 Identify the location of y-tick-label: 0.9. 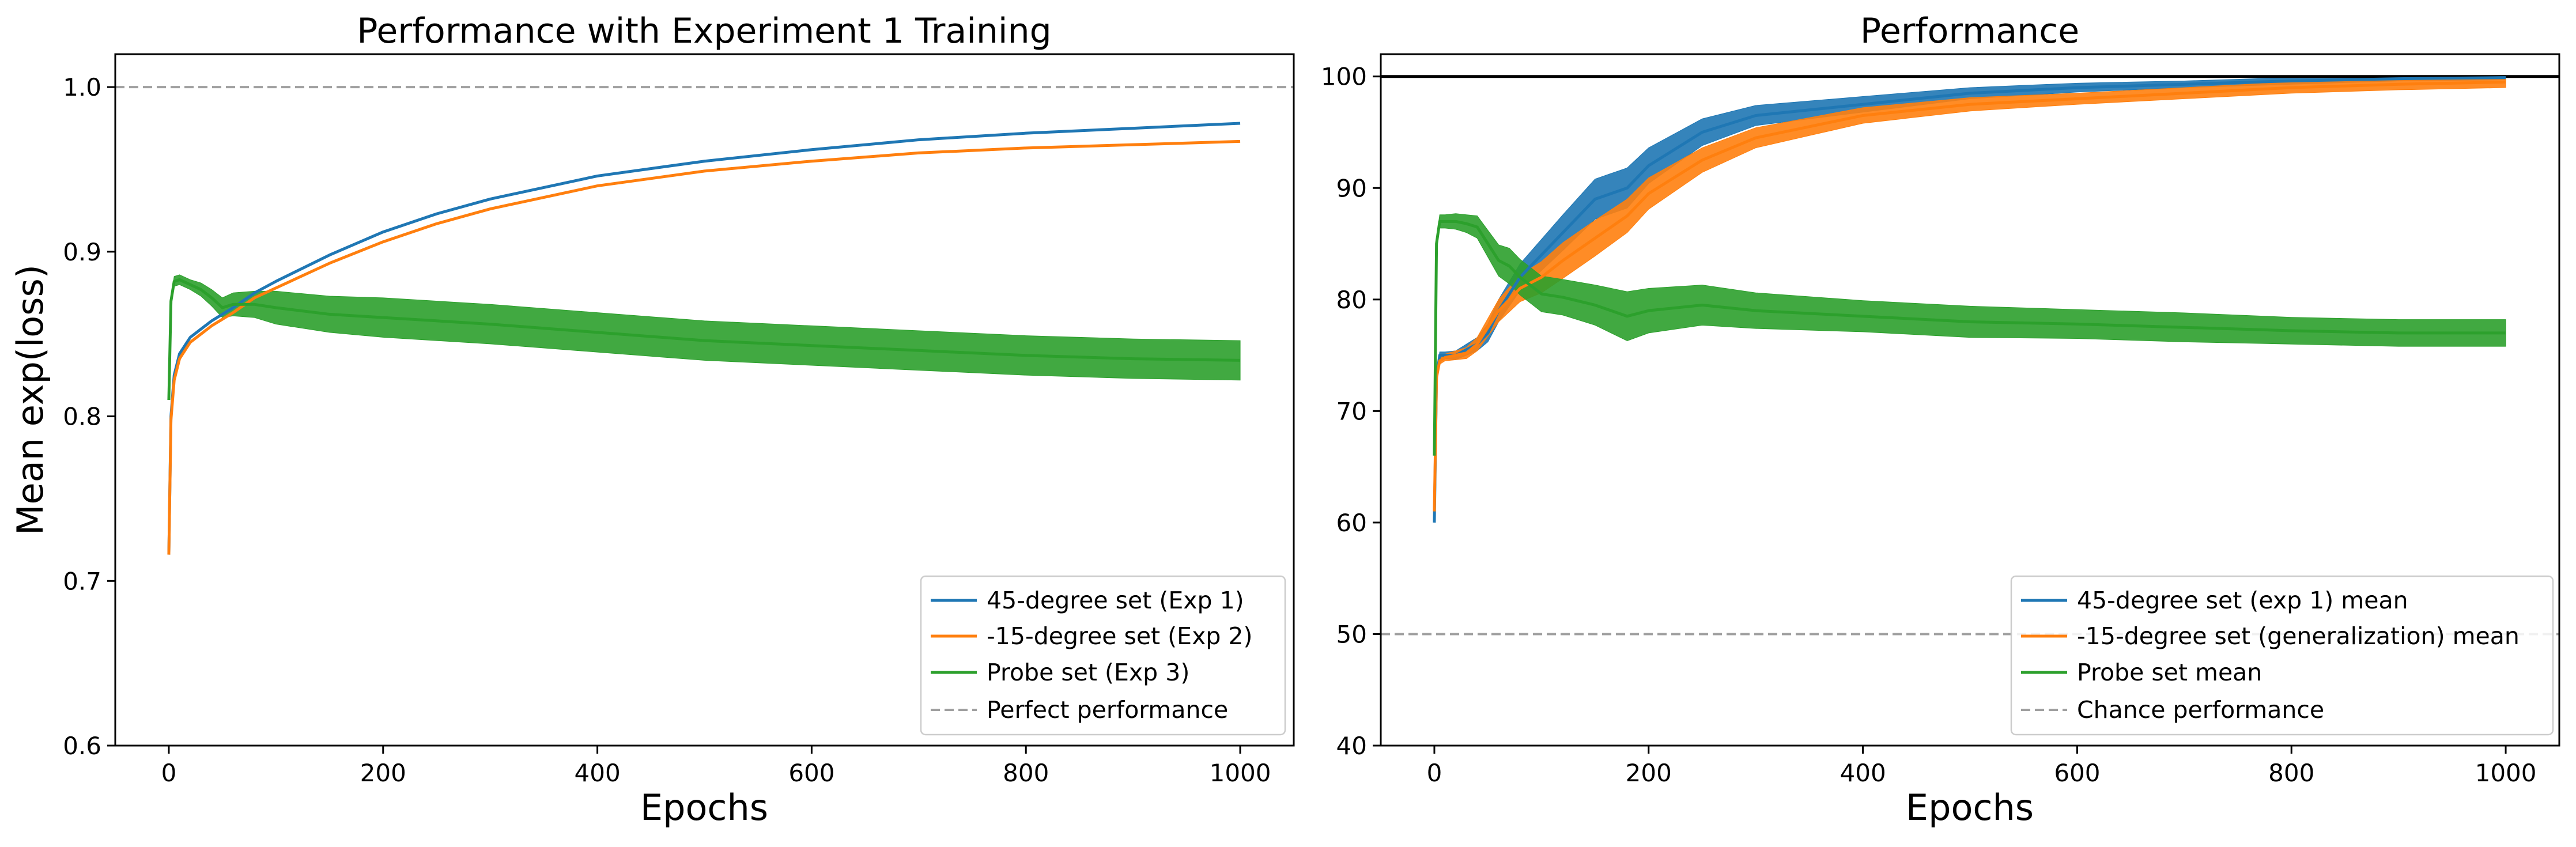
(82, 252).